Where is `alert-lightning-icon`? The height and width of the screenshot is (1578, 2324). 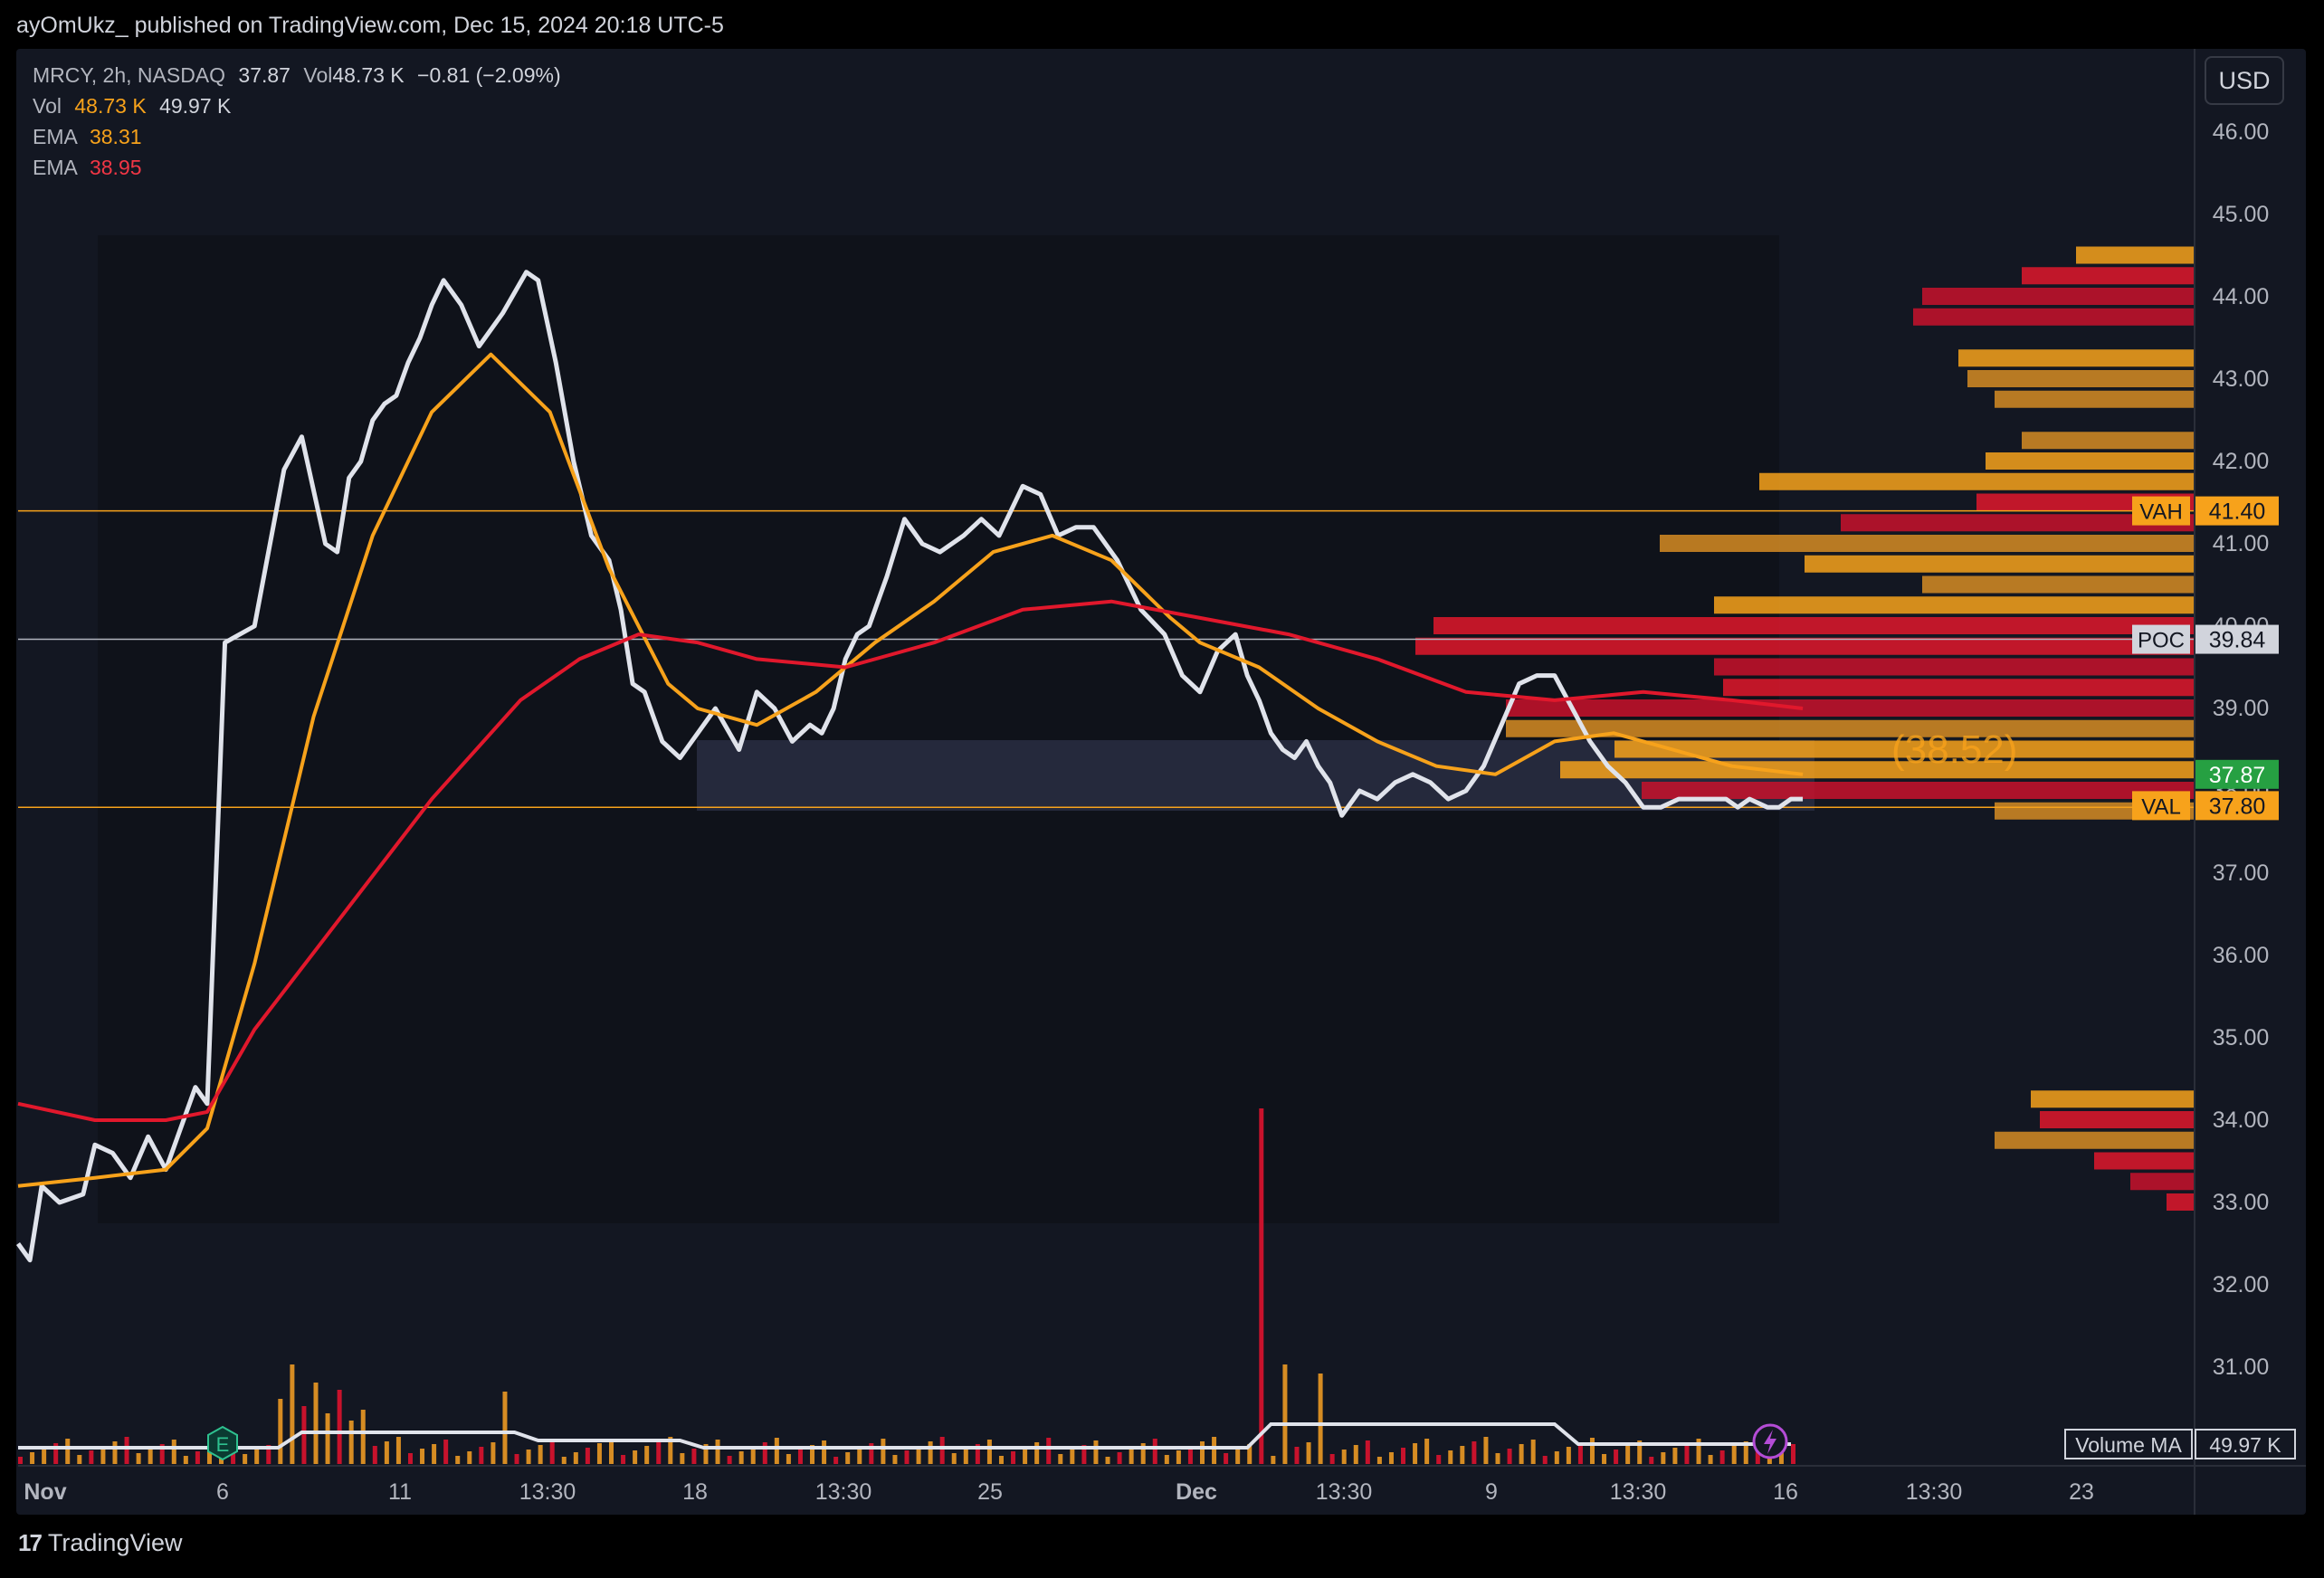
alert-lightning-icon is located at coordinates (1770, 1441).